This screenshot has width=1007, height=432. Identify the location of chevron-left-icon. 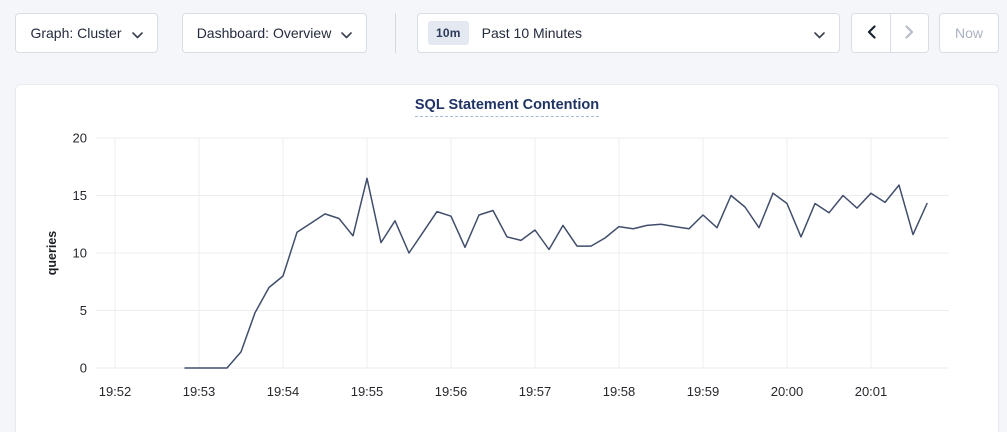
(871, 33).